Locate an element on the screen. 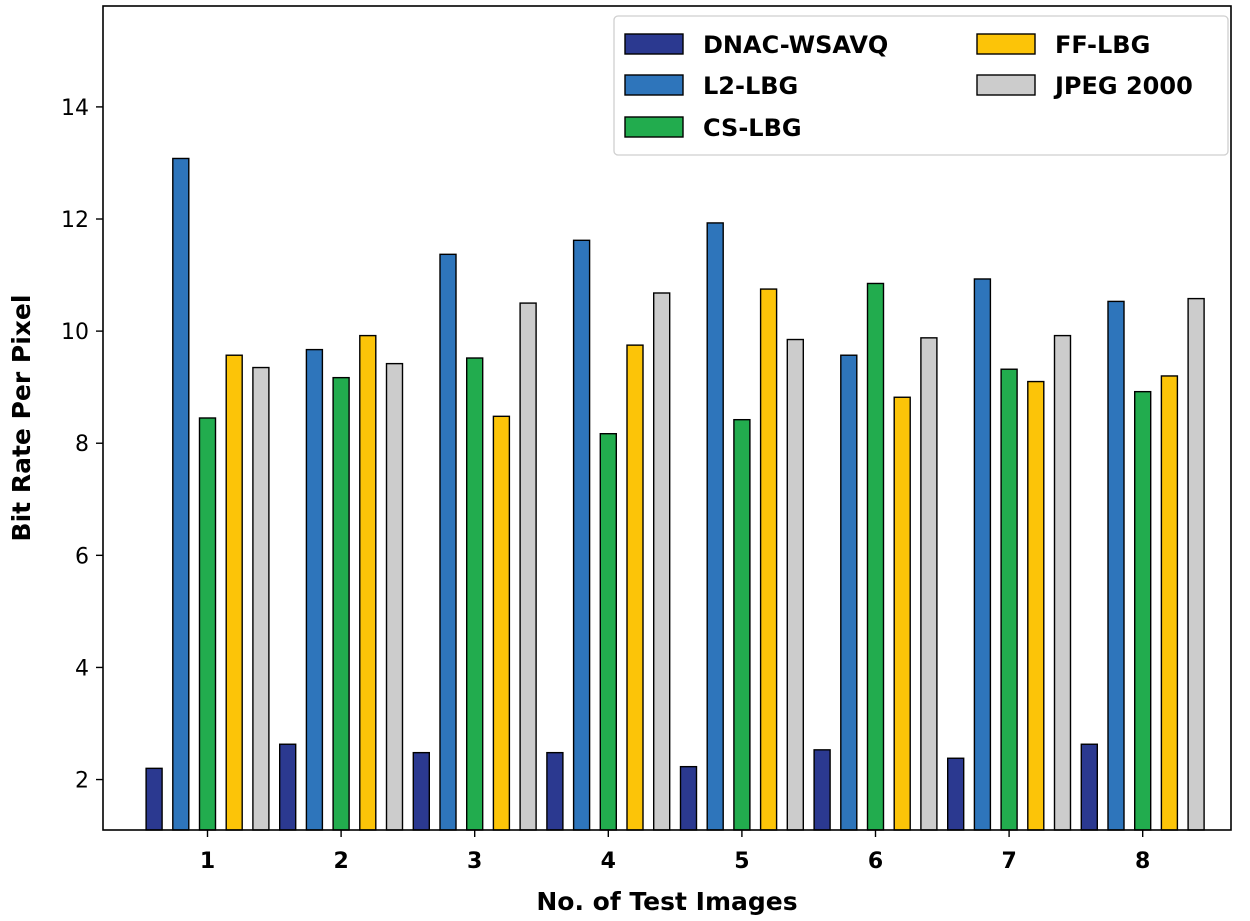 This screenshot has height=921, width=1250. legend-swatch-cs-lbg is located at coordinates (654, 127).